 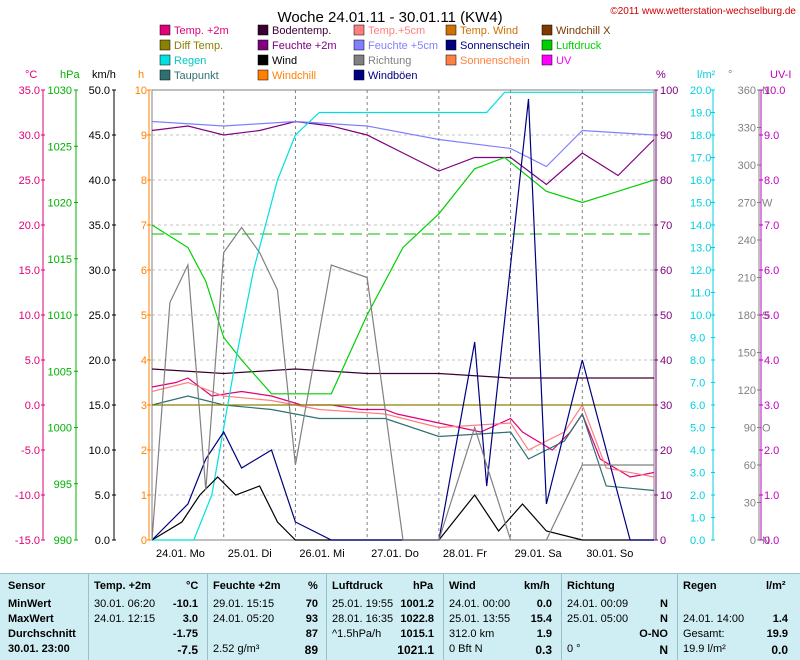 What do you see at coordinates (60, 372) in the screenshot?
I see `axis-tick-hpa: 1005` at bounding box center [60, 372].